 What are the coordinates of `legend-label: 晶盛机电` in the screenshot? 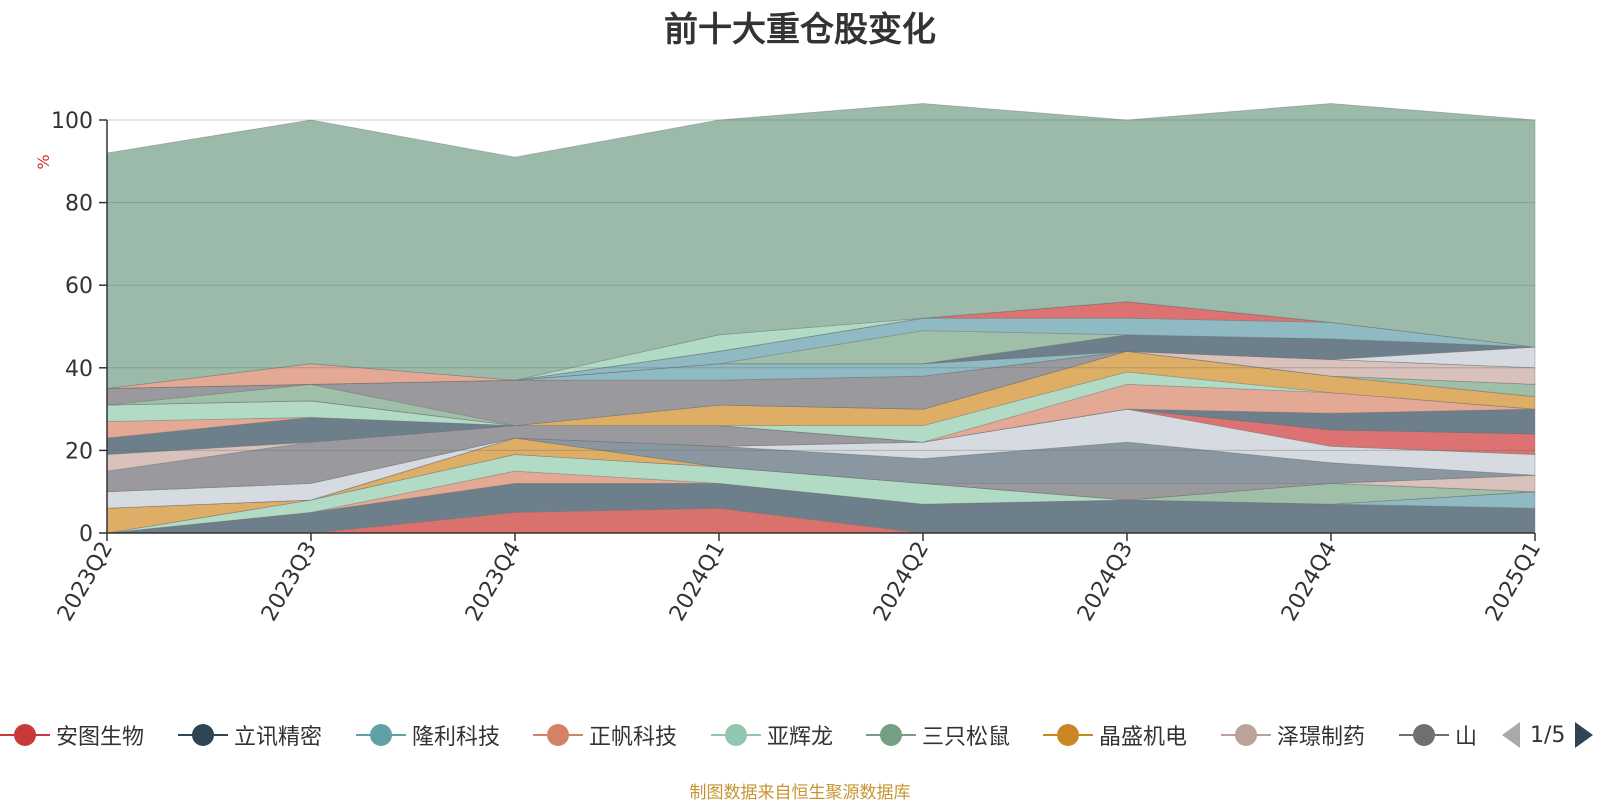 It's located at (1143, 737).